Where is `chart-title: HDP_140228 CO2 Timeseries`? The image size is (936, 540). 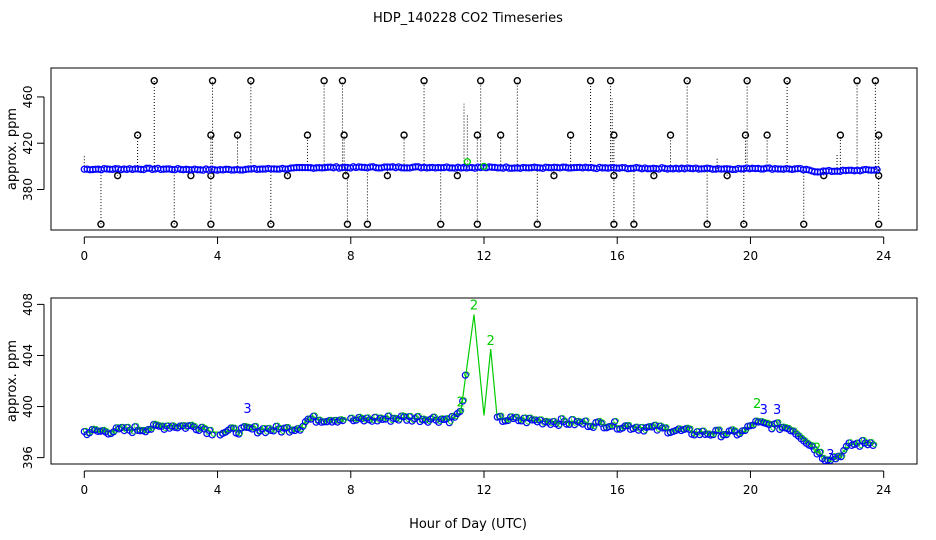 chart-title: HDP_140228 CO2 Timeseries is located at coordinates (468, 18).